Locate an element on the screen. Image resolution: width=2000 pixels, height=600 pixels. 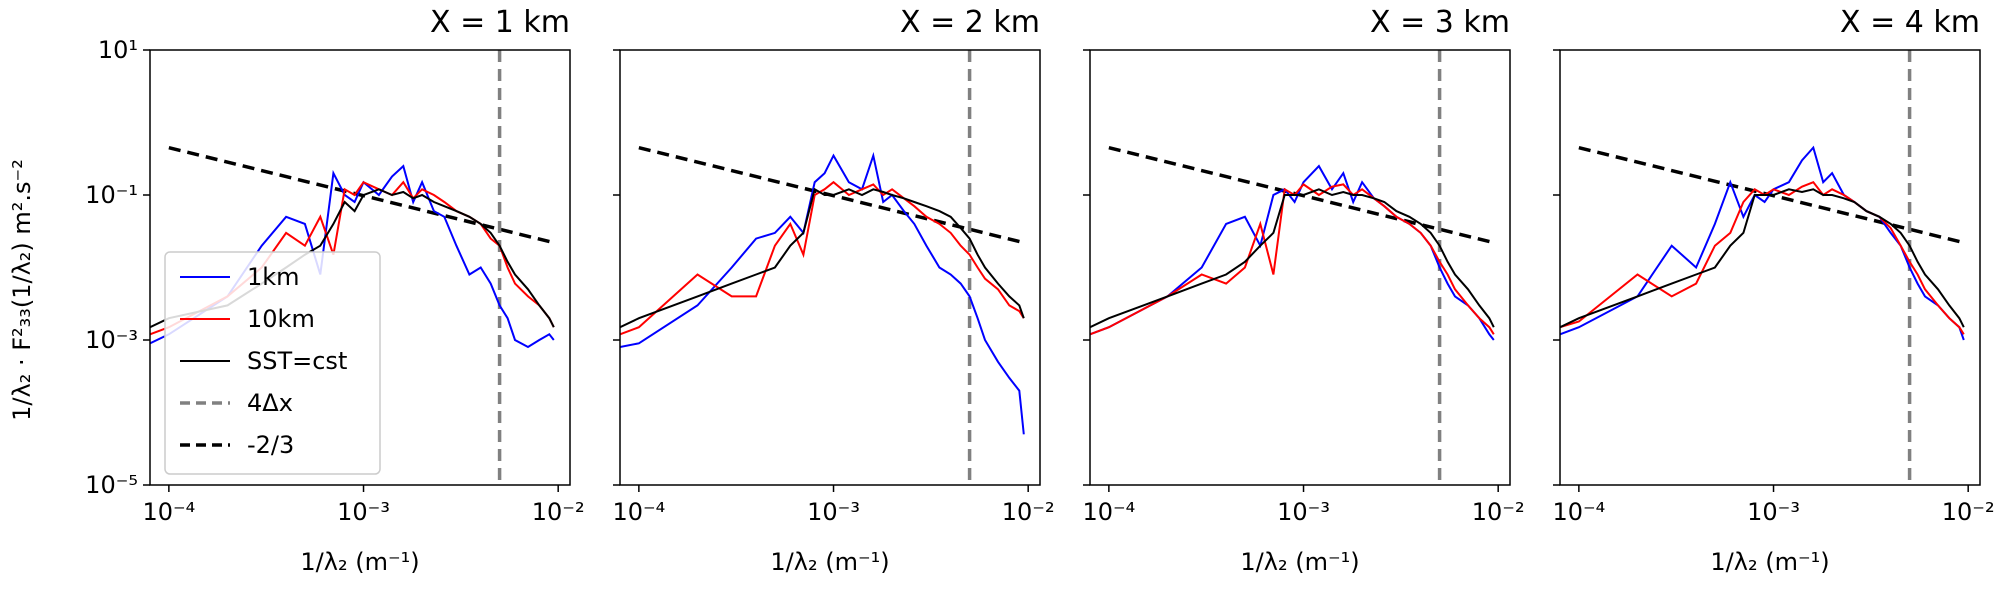
legend: 1km 10km SST=cst 4Δx -2/3 is located at coordinates (272, 363).